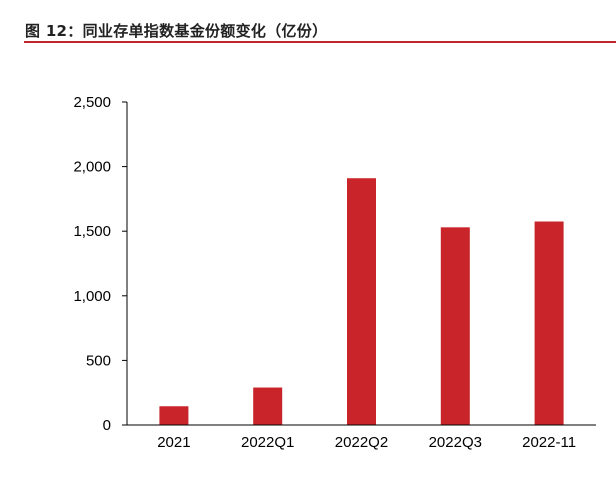  What do you see at coordinates (98, 360) in the screenshot?
I see `y-tick-label: 500` at bounding box center [98, 360].